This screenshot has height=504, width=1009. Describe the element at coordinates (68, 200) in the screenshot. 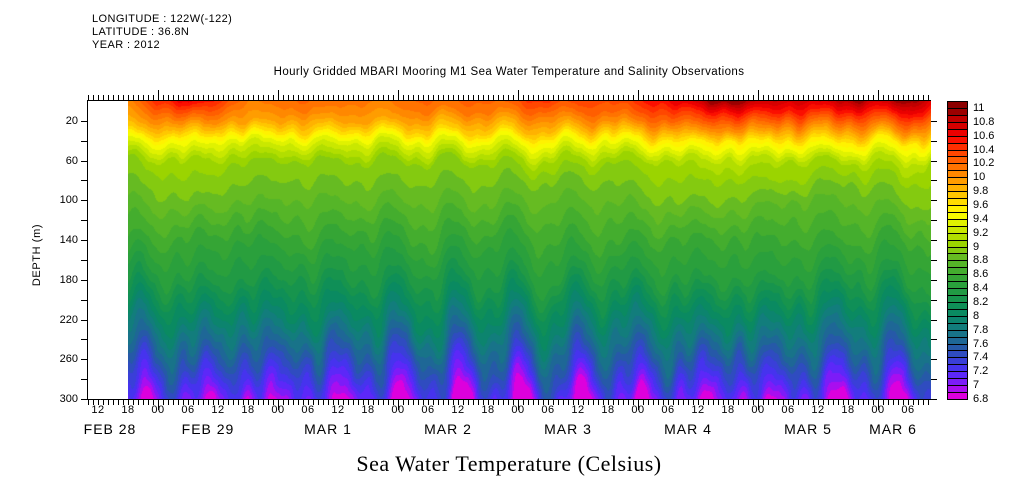

I see `y-tick-label: 100` at that location.